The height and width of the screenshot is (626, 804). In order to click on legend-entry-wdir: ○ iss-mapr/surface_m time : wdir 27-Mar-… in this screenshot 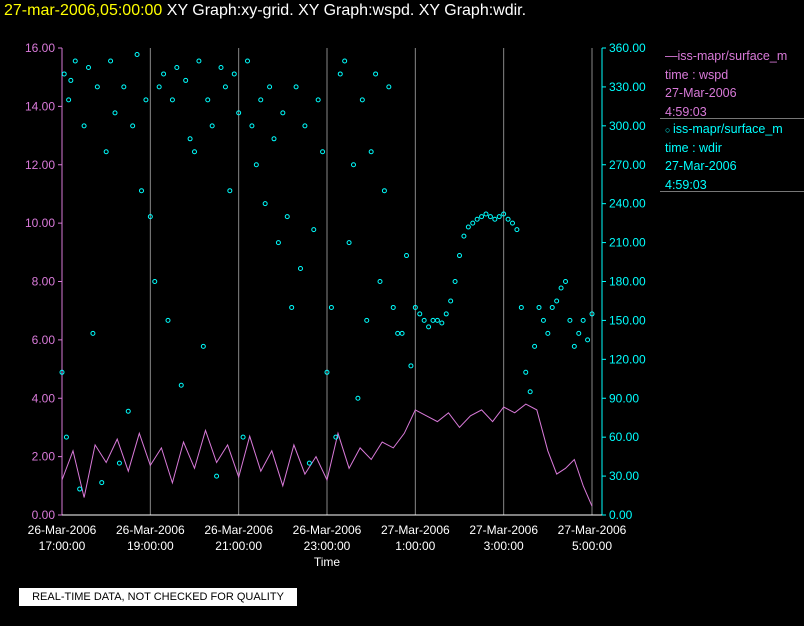, I will do `click(724, 157)`.